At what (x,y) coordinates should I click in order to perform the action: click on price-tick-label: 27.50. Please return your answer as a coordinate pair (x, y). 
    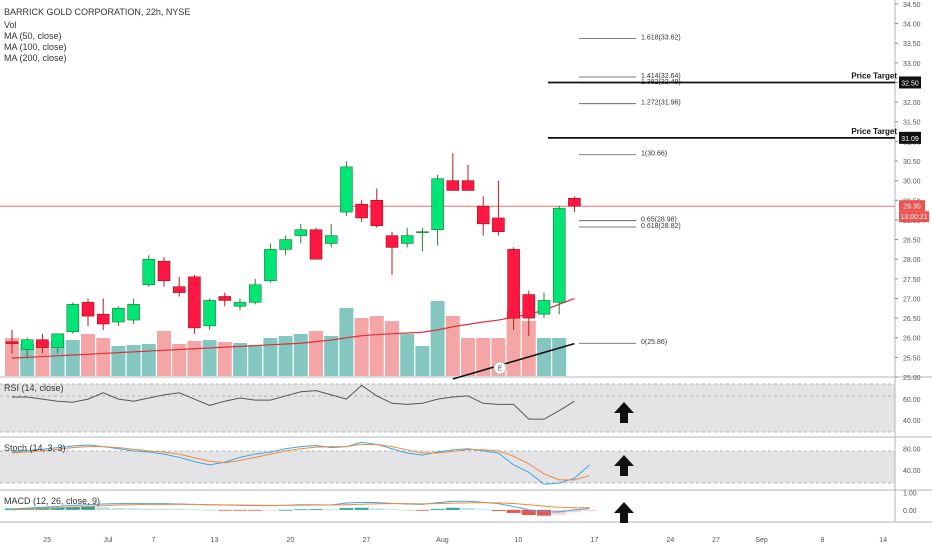
    Looking at the image, I should click on (912, 280).